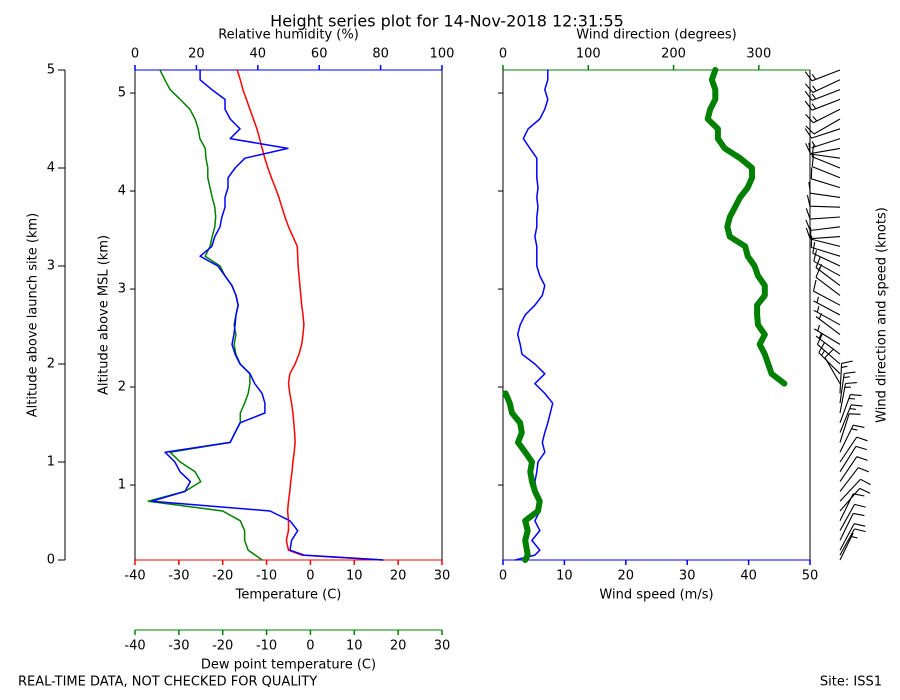 The width and height of the screenshot is (900, 700). I want to click on tick-label: 60, so click(319, 54).